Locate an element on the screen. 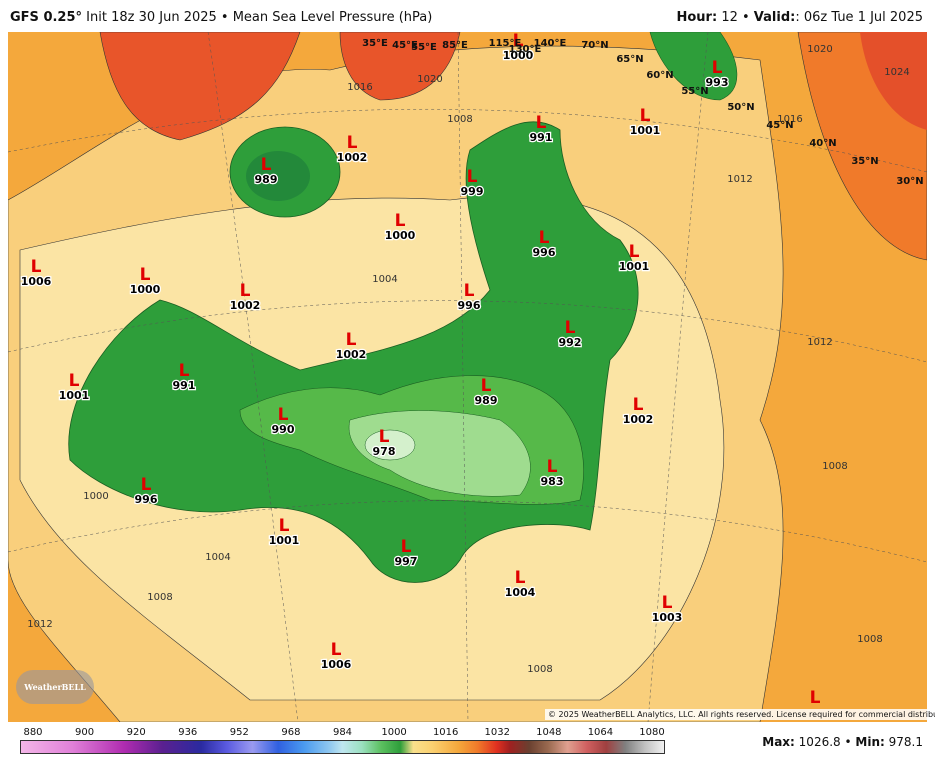  low-pressure: 1003 is located at coordinates (667, 617).